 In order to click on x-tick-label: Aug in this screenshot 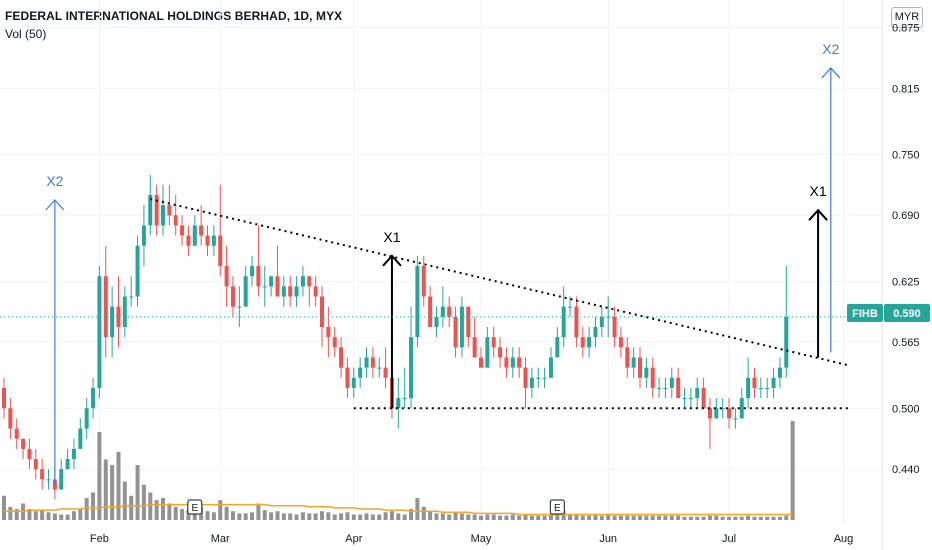, I will do `click(844, 539)`.